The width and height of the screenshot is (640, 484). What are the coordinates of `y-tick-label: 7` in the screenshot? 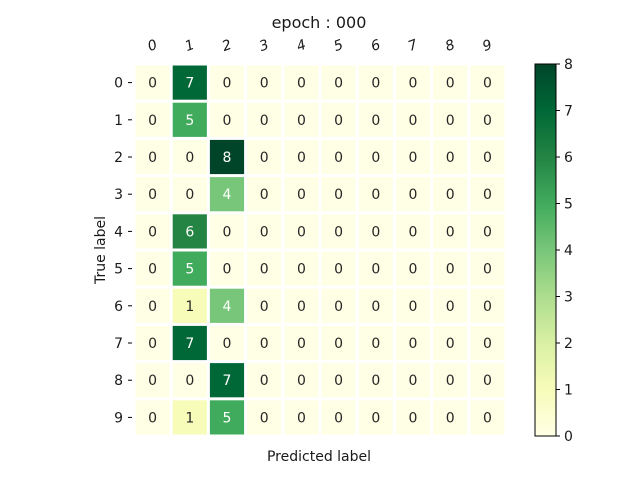 It's located at (118, 344).